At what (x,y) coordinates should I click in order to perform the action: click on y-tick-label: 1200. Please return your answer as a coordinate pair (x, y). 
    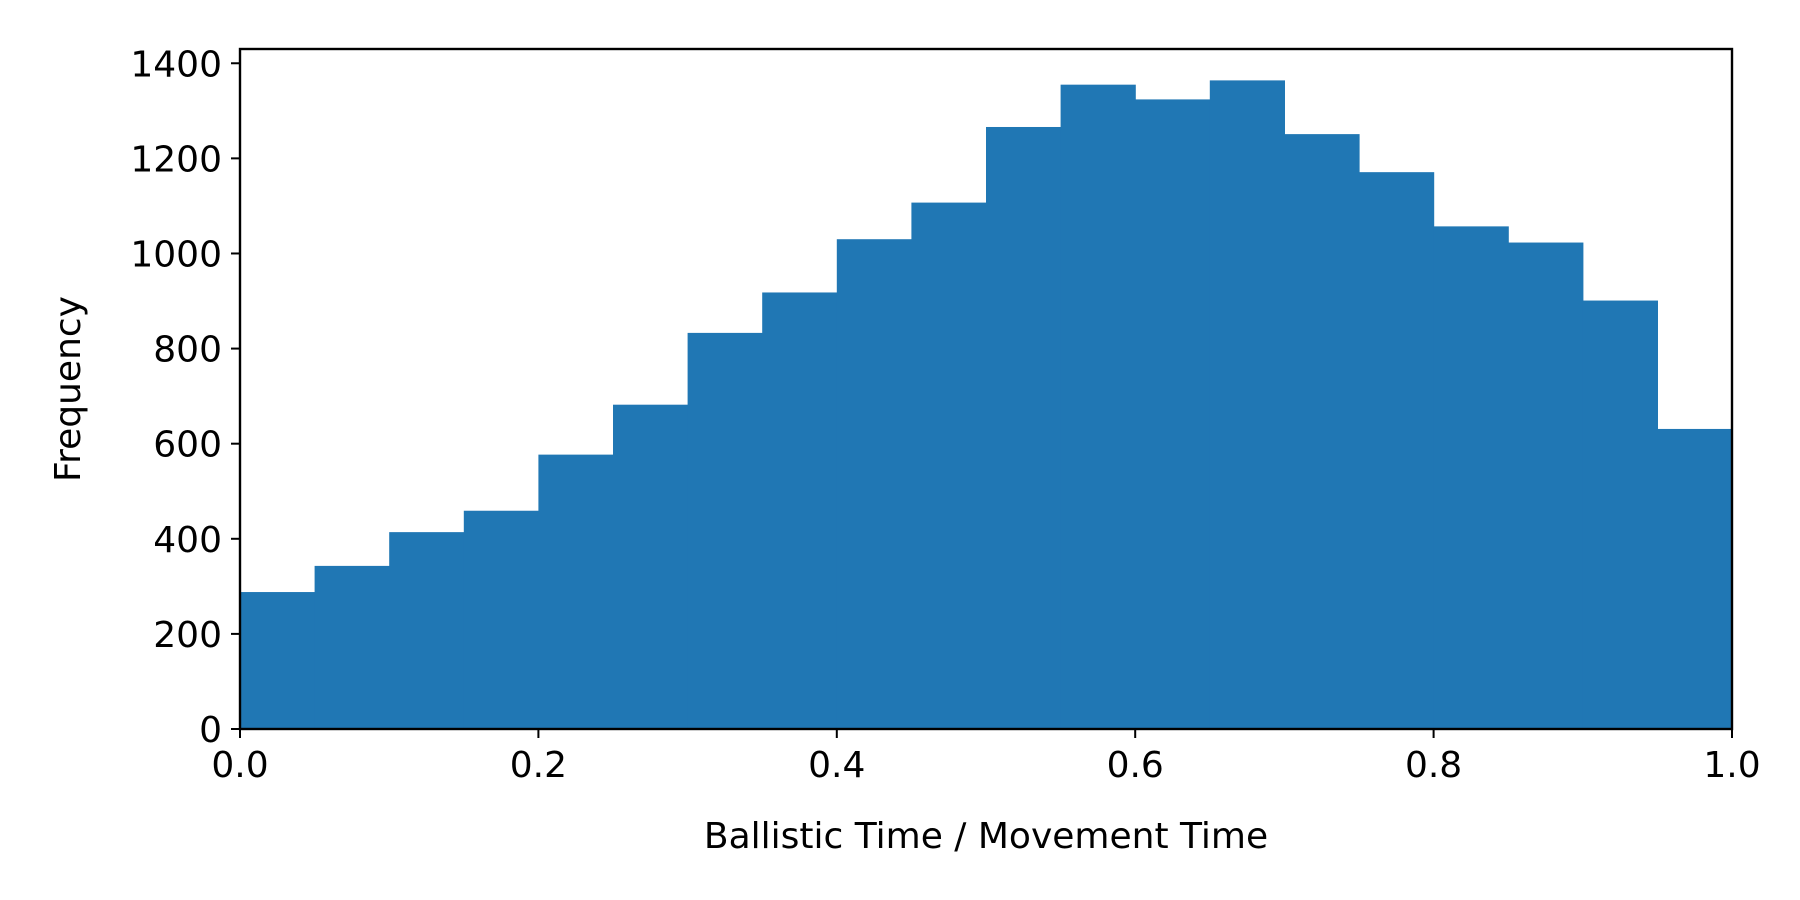
    Looking at the image, I should click on (176, 159).